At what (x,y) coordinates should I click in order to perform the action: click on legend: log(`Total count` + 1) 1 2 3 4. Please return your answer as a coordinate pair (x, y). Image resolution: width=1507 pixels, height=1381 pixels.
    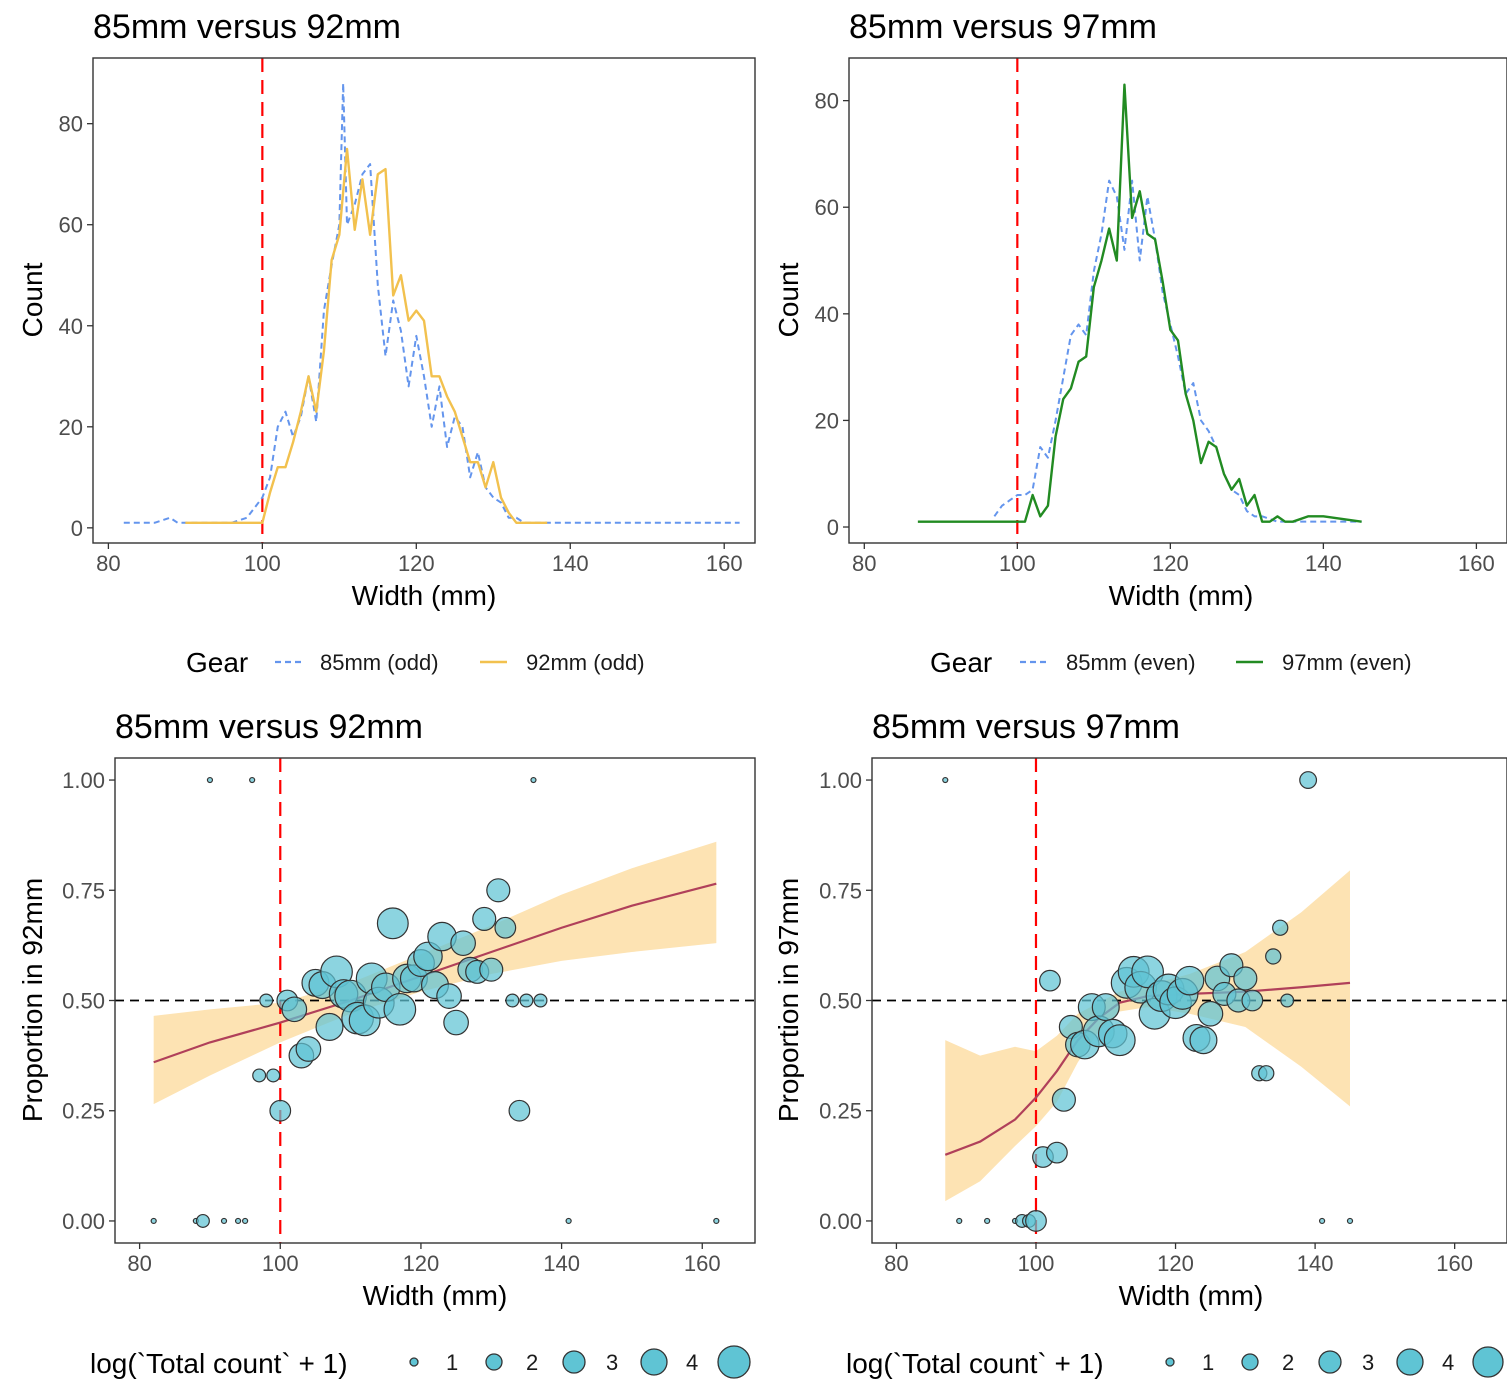
    Looking at the image, I should click on (1175, 1362).